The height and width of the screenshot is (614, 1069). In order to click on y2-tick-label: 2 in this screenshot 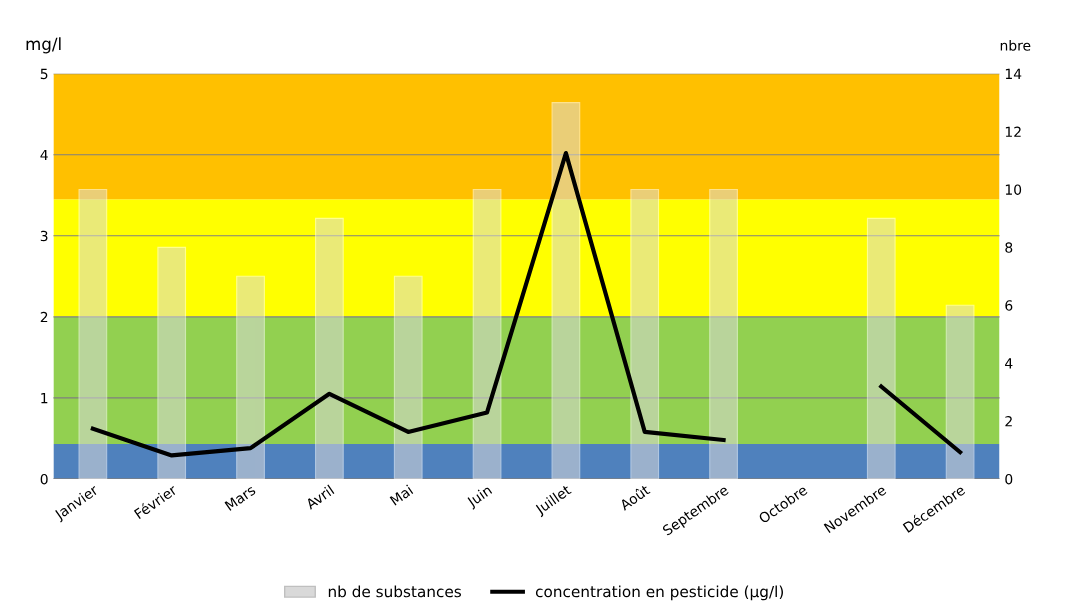, I will do `click(1008, 421)`.